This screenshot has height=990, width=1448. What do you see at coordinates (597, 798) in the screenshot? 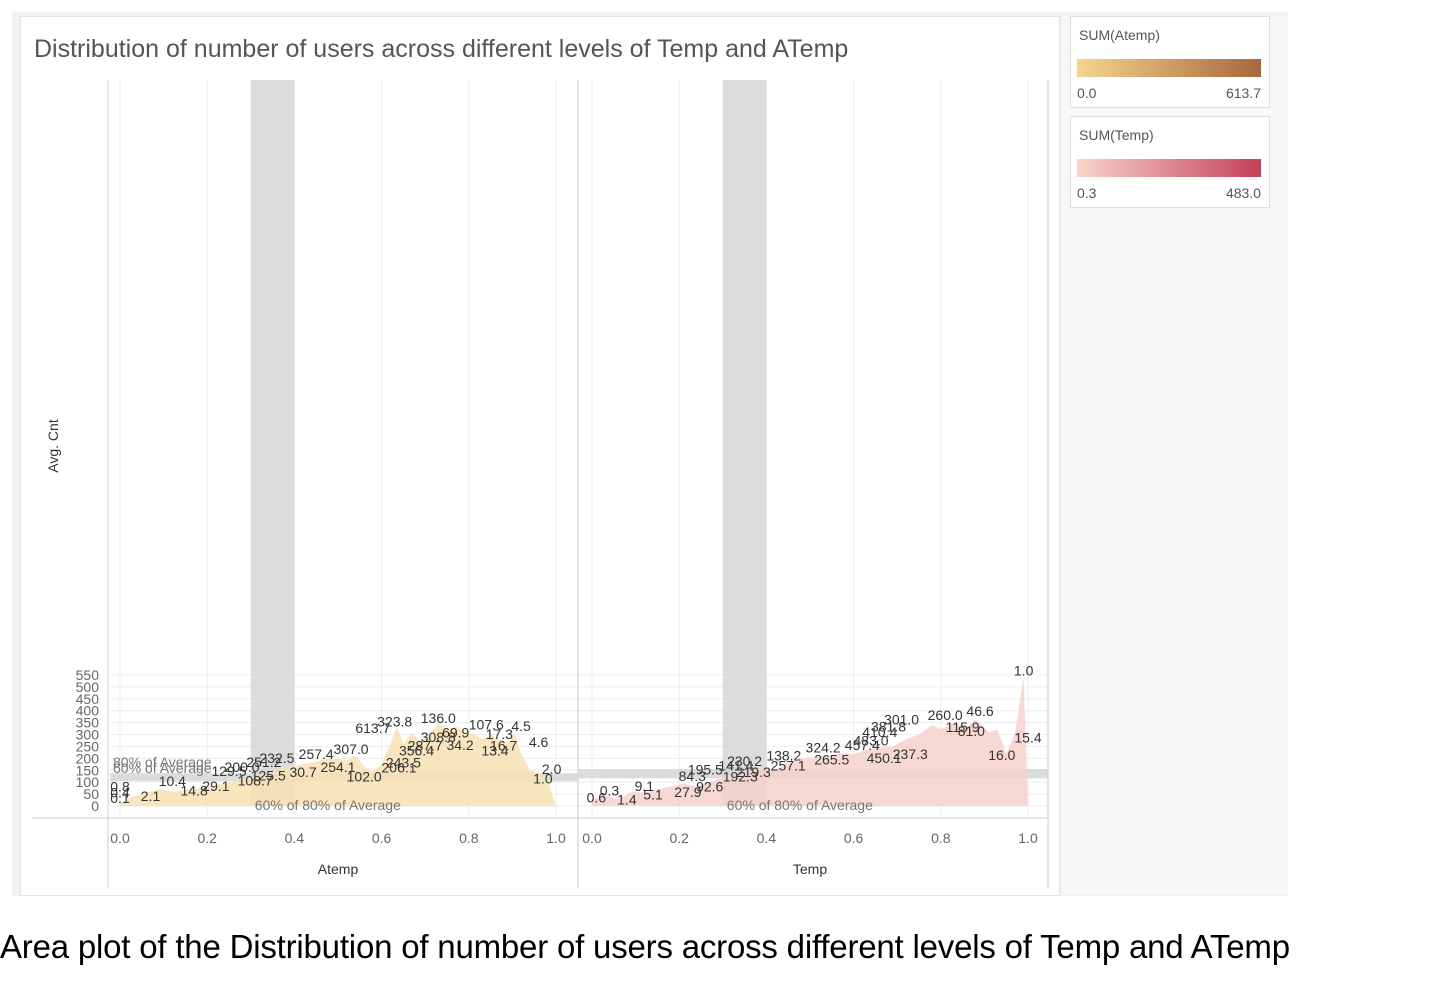
I see `data-label: 0.6` at bounding box center [597, 798].